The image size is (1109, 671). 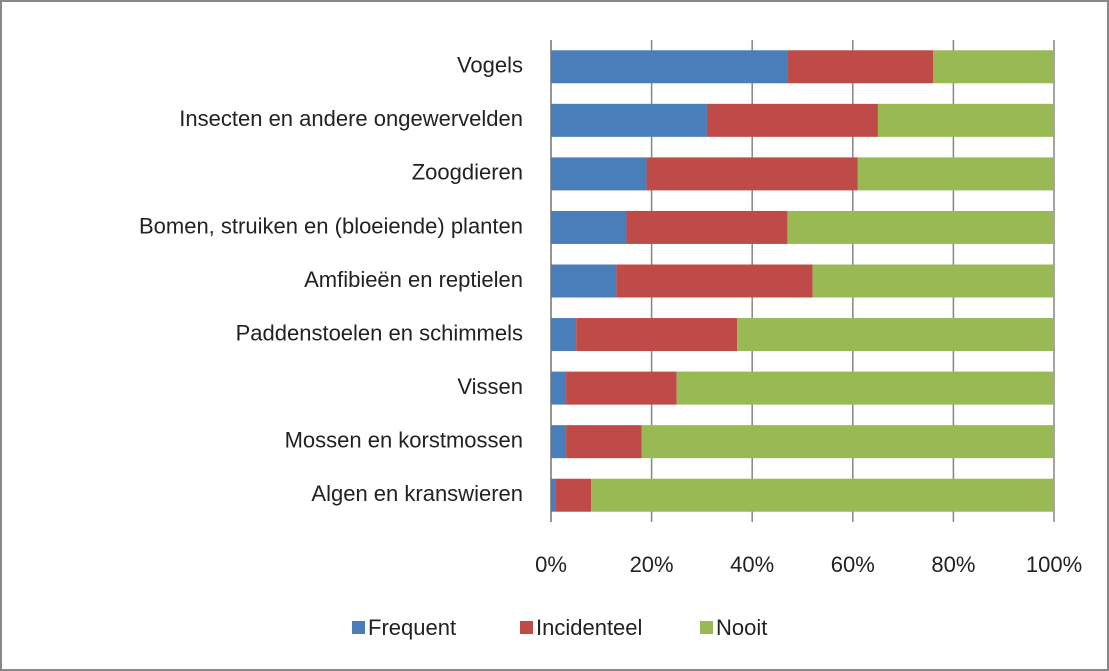 I want to click on x-tick-label: 40%, so click(x=752, y=564).